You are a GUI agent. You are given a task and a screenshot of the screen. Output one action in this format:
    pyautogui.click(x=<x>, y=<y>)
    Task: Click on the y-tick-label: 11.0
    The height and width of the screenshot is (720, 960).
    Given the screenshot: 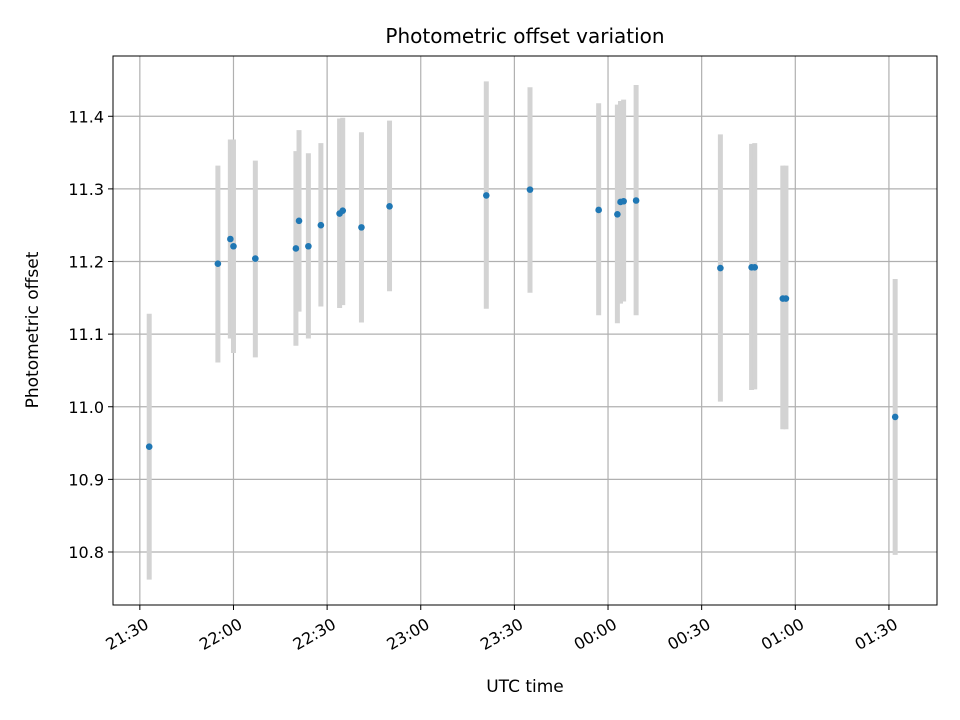 What is the action you would take?
    pyautogui.click(x=86, y=407)
    